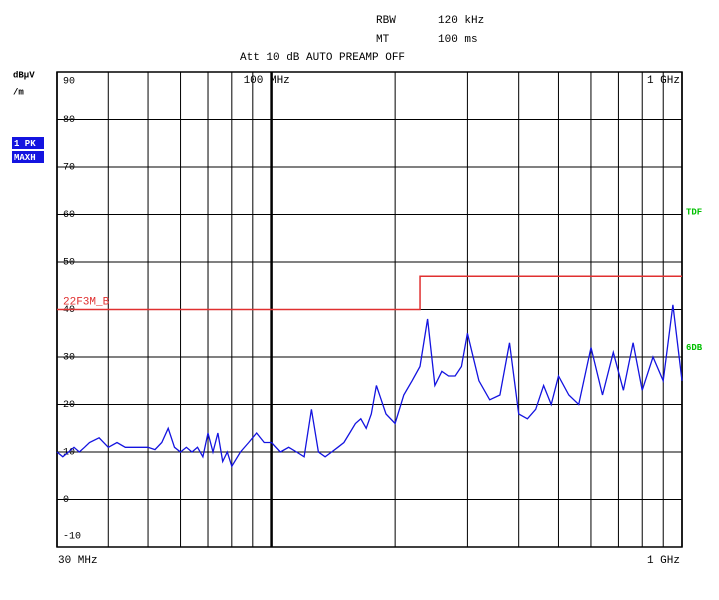  What do you see at coordinates (86, 302) in the screenshot?
I see `limit-label: 22F3M_B` at bounding box center [86, 302].